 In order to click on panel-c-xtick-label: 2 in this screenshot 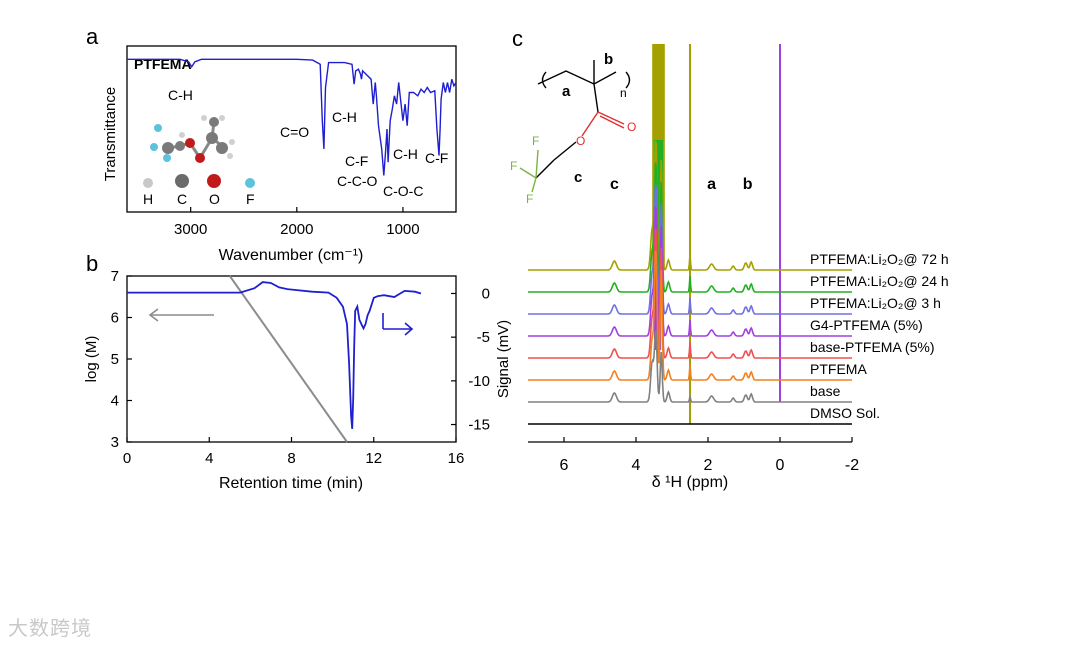, I will do `click(708, 465)`.